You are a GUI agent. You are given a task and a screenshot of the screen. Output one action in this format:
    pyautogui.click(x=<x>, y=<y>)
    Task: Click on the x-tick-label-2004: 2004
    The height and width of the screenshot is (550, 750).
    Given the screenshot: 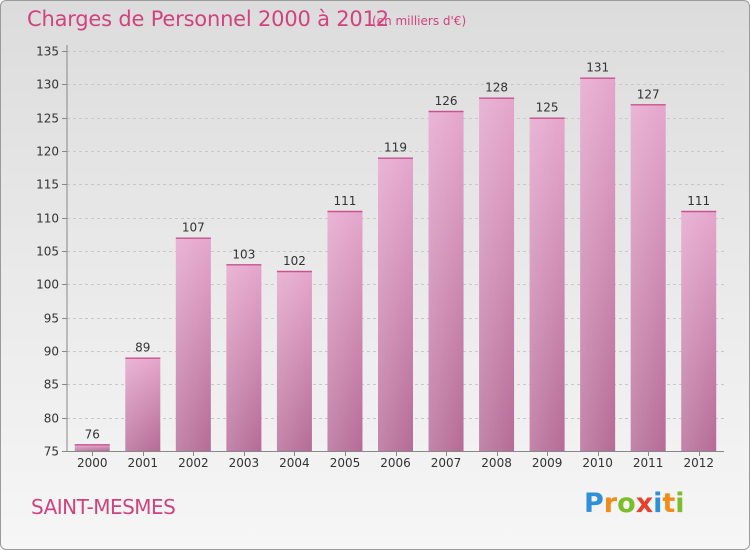 What is the action you would take?
    pyautogui.click(x=294, y=463)
    